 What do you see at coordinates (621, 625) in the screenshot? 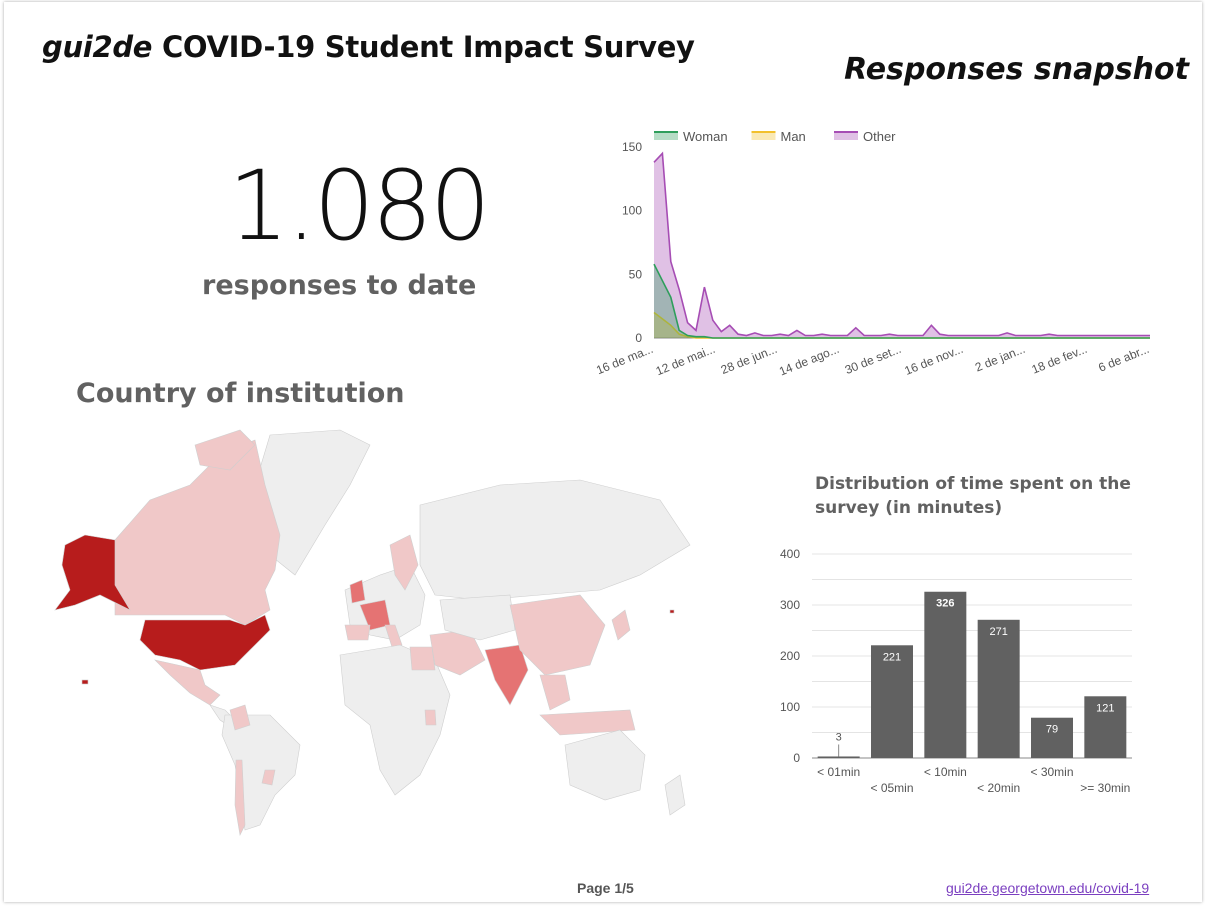
I see `country-japan` at bounding box center [621, 625].